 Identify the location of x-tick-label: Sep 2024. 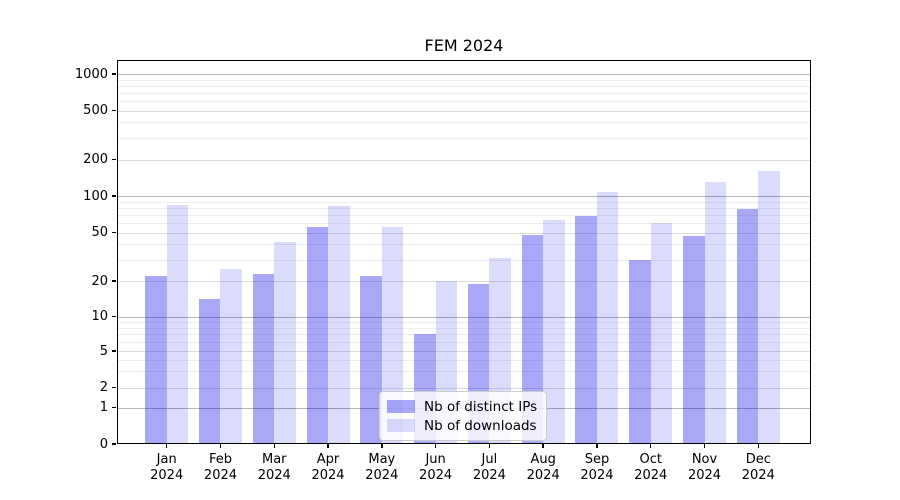
(597, 467).